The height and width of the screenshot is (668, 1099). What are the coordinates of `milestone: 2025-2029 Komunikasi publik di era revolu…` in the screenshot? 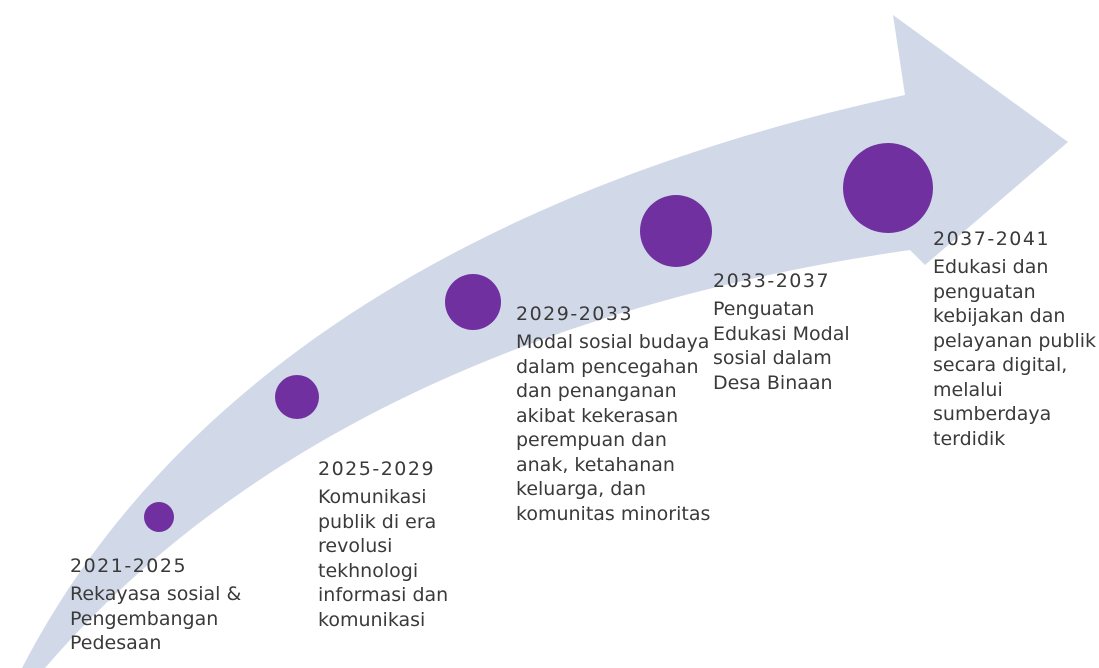 It's located at (400, 544).